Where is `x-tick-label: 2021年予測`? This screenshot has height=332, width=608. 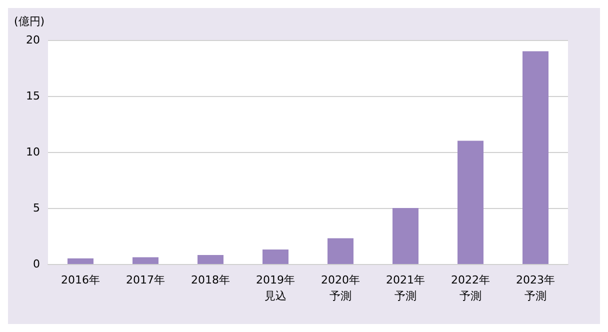 x-tick-label: 2021年予測 is located at coordinates (405, 288).